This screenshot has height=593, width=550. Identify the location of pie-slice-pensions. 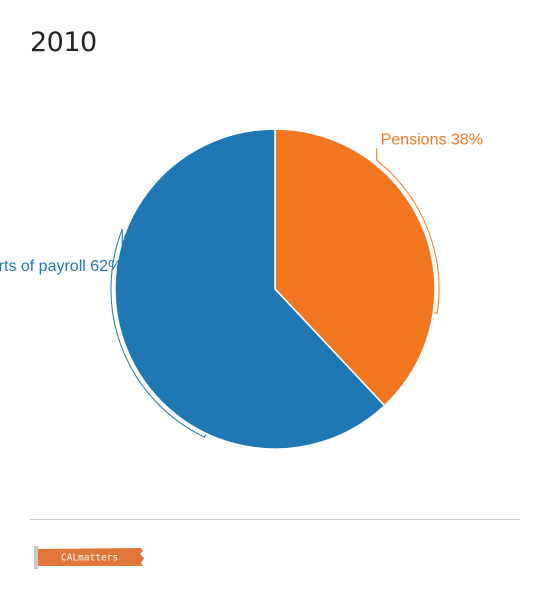
(355, 267).